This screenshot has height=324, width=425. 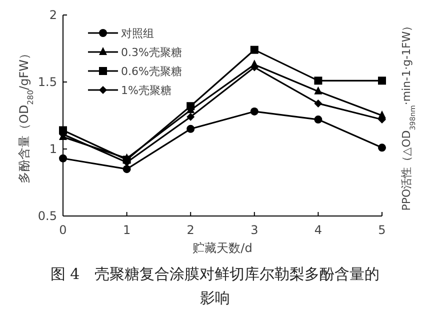 I want to click on x-tick-label: 3, so click(x=254, y=230).